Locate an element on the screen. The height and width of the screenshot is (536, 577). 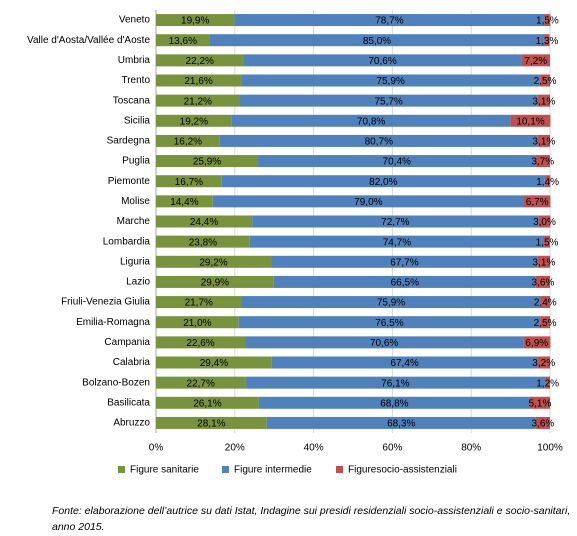
data-label: 1,2% is located at coordinates (547, 383).